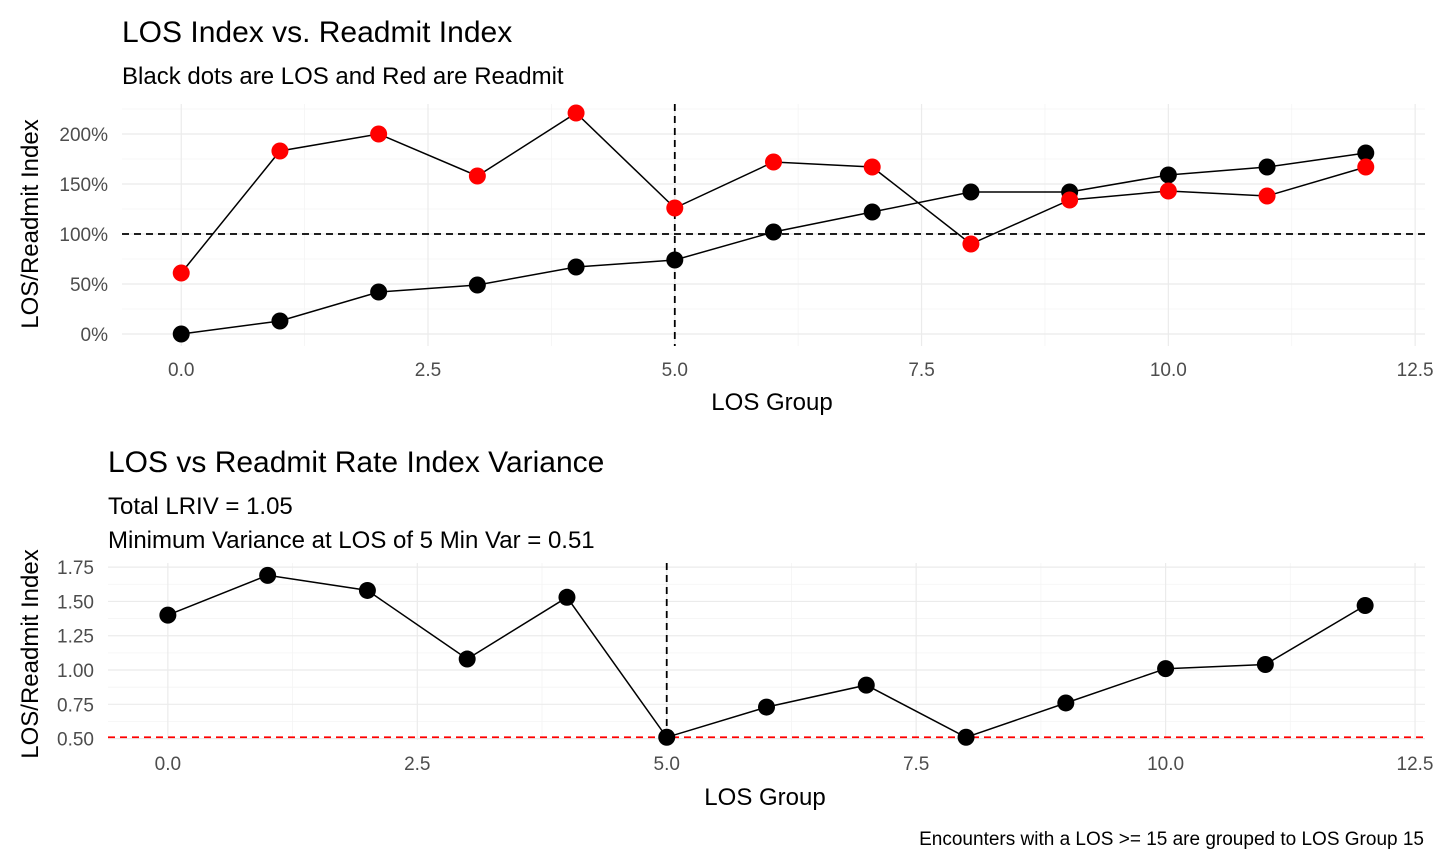  Describe the element at coordinates (356, 462) in the screenshot. I see `chart2-title: LOS vs Readmit Rate Index Variance` at that location.